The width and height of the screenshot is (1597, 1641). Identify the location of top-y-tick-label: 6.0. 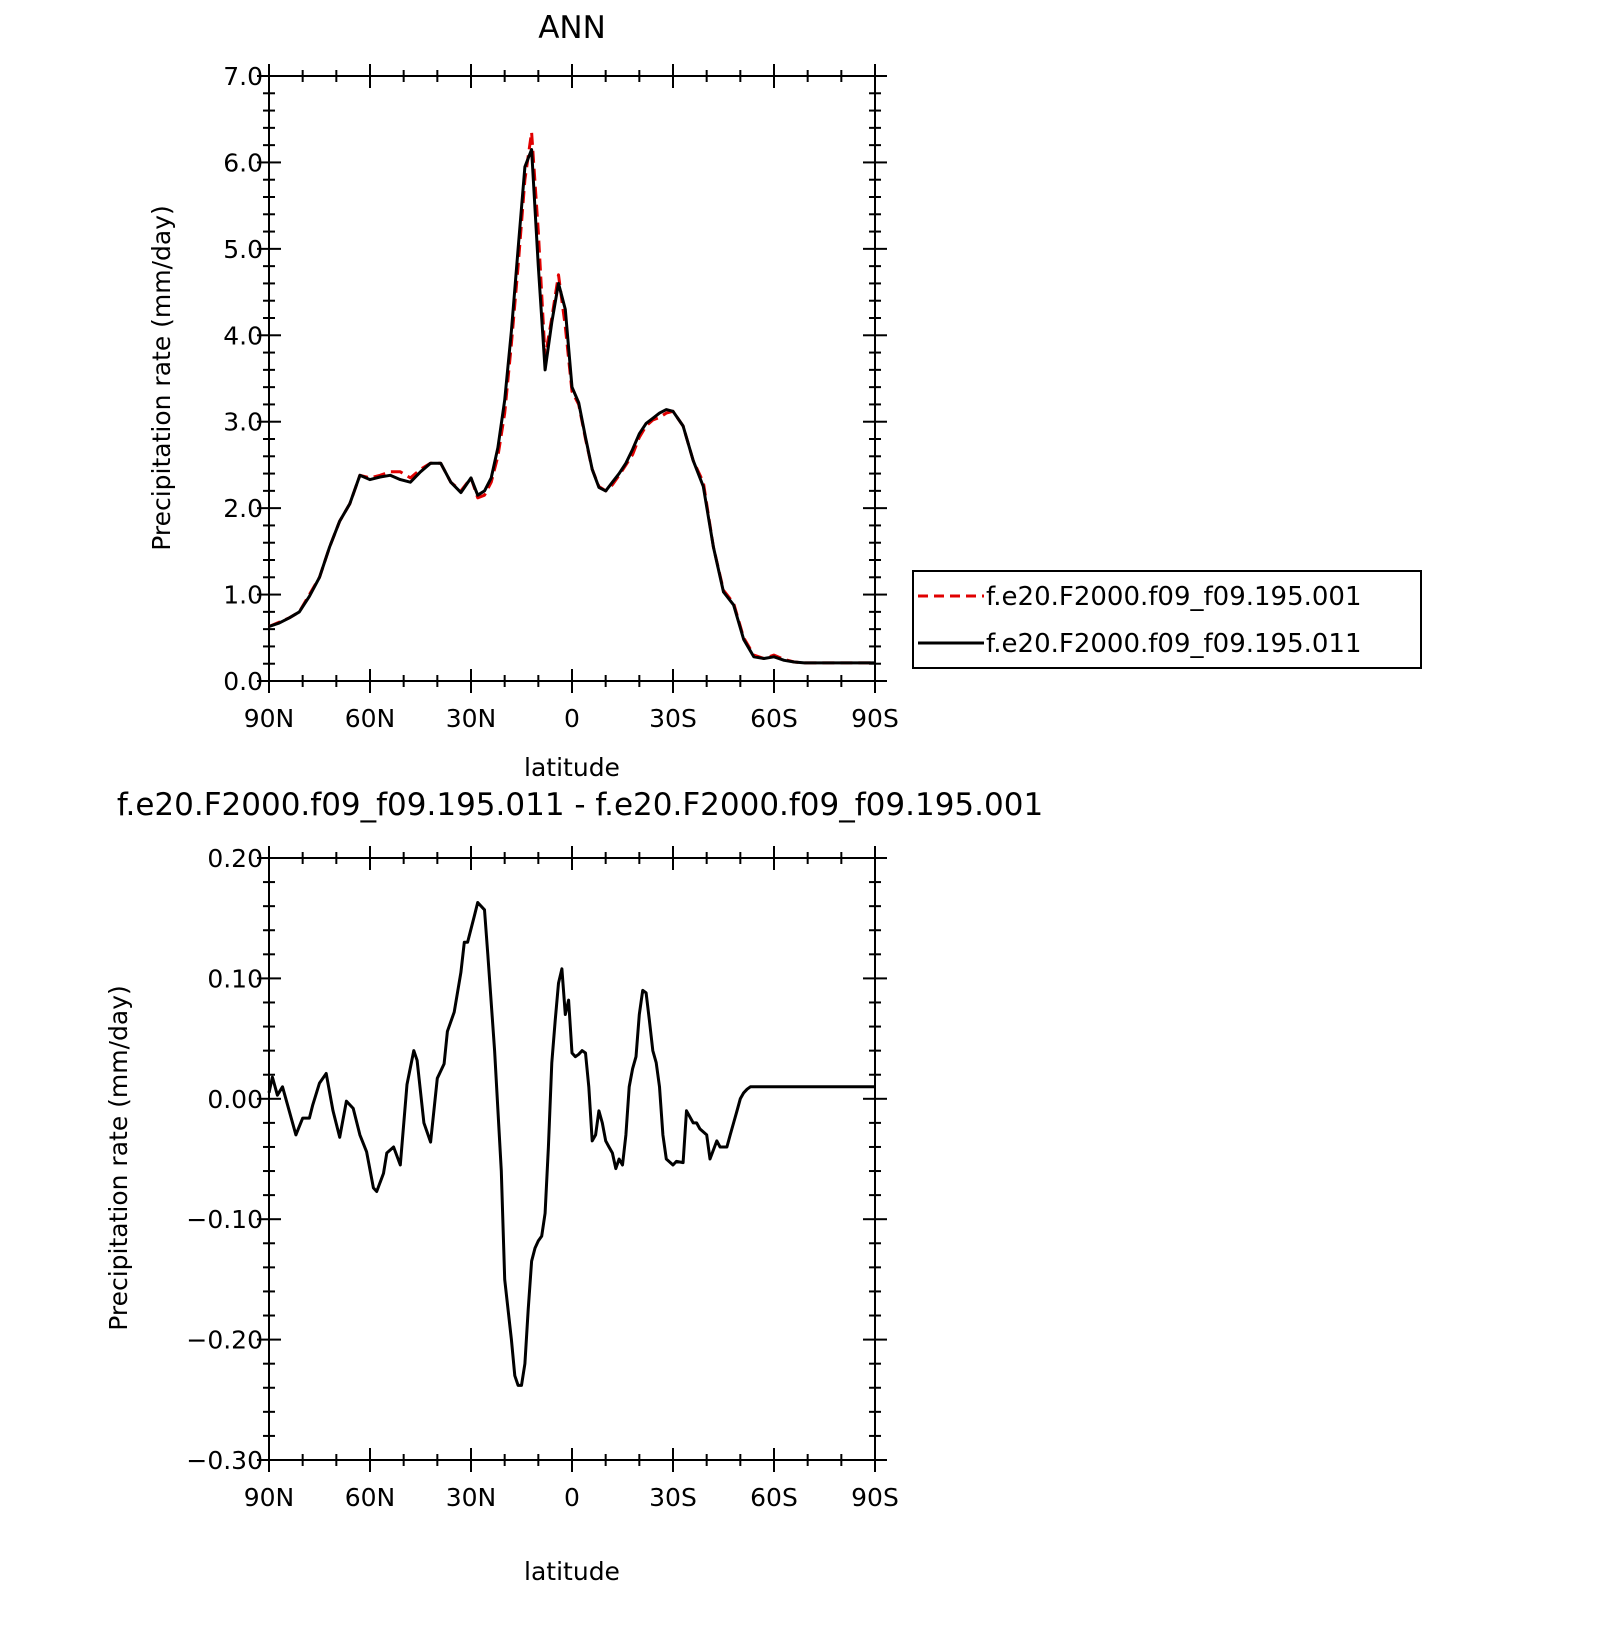
(243, 162).